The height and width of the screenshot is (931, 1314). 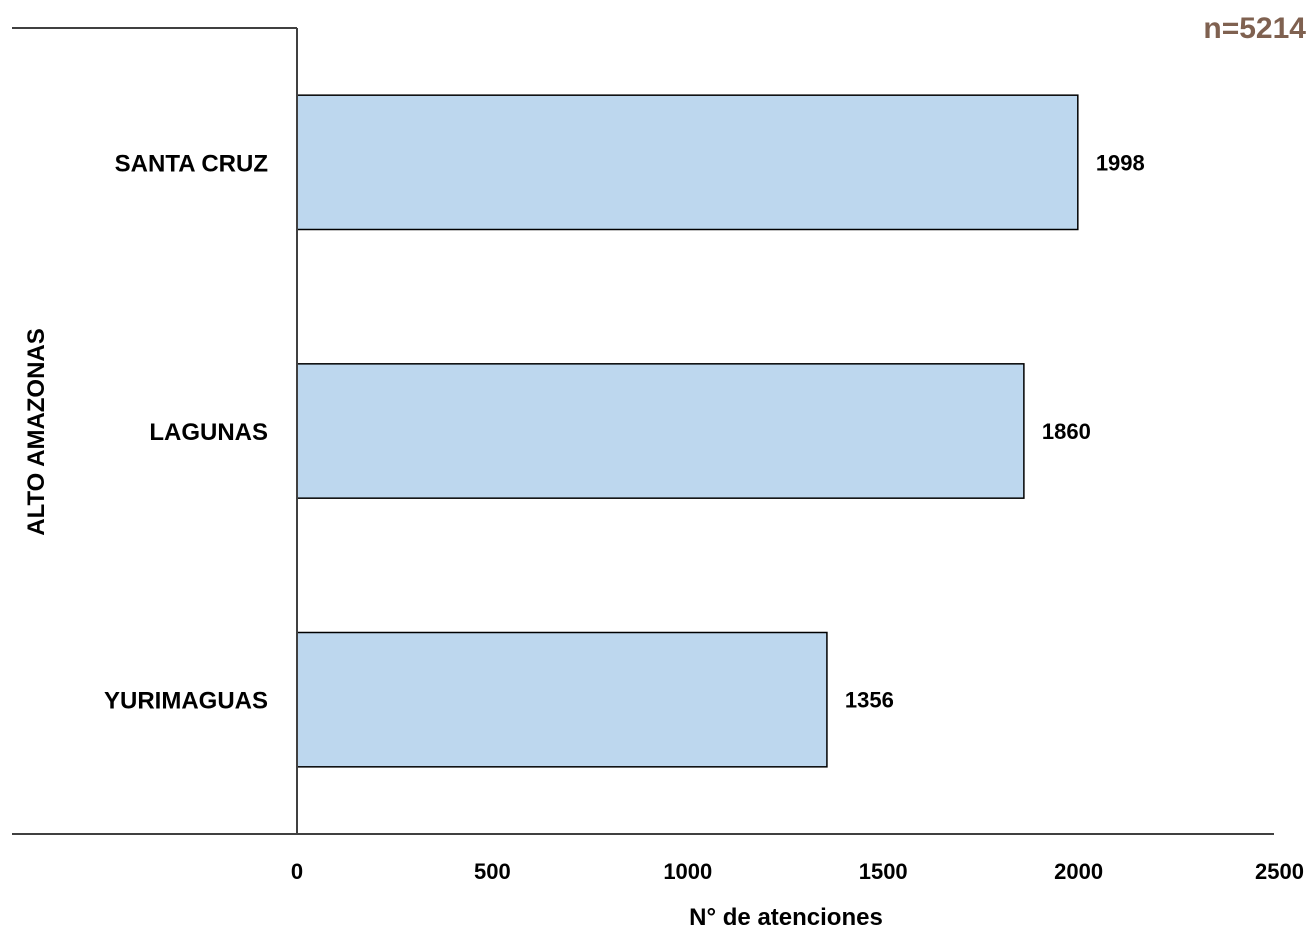 What do you see at coordinates (1120, 162) in the screenshot?
I see `data-label: 1998` at bounding box center [1120, 162].